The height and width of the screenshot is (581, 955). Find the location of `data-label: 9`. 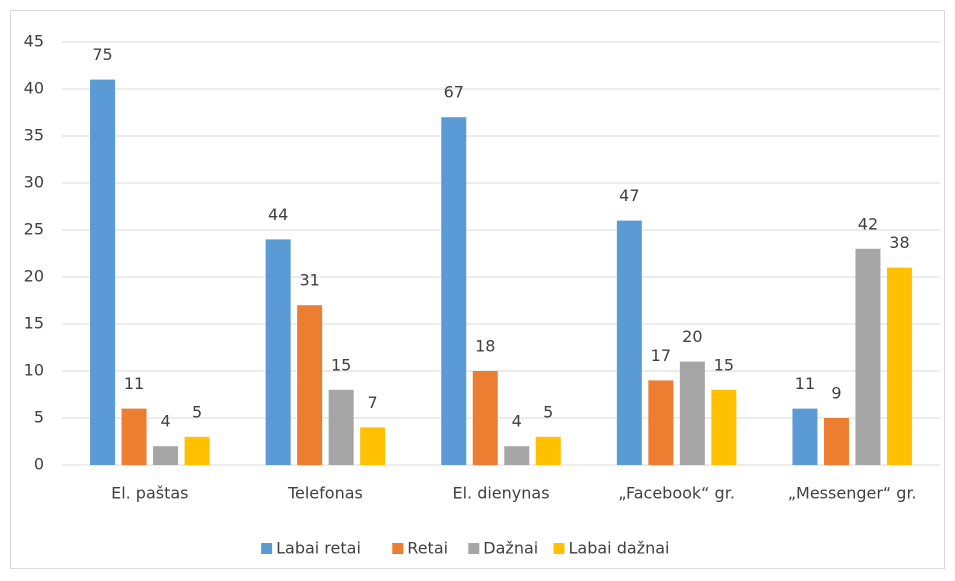

data-label: 9 is located at coordinates (836, 393).